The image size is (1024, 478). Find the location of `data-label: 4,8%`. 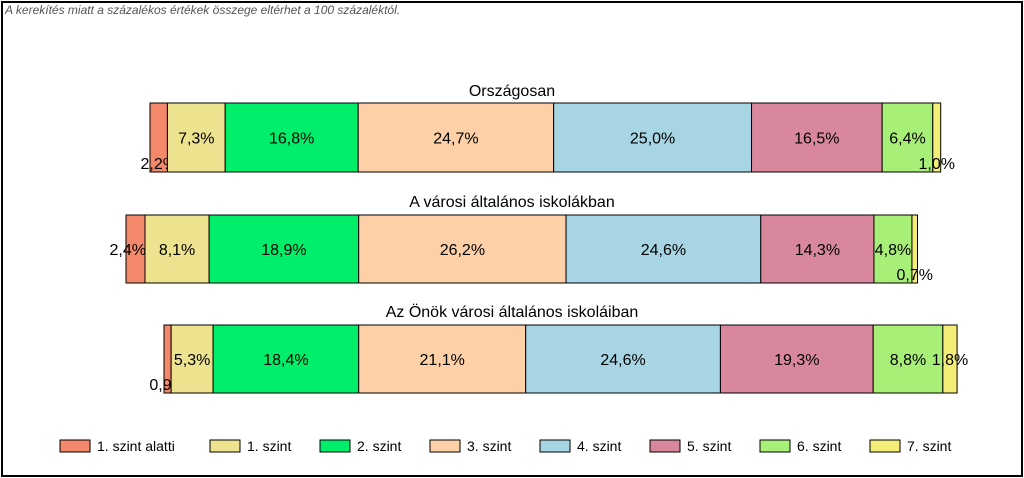

data-label: 4,8% is located at coordinates (893, 250).